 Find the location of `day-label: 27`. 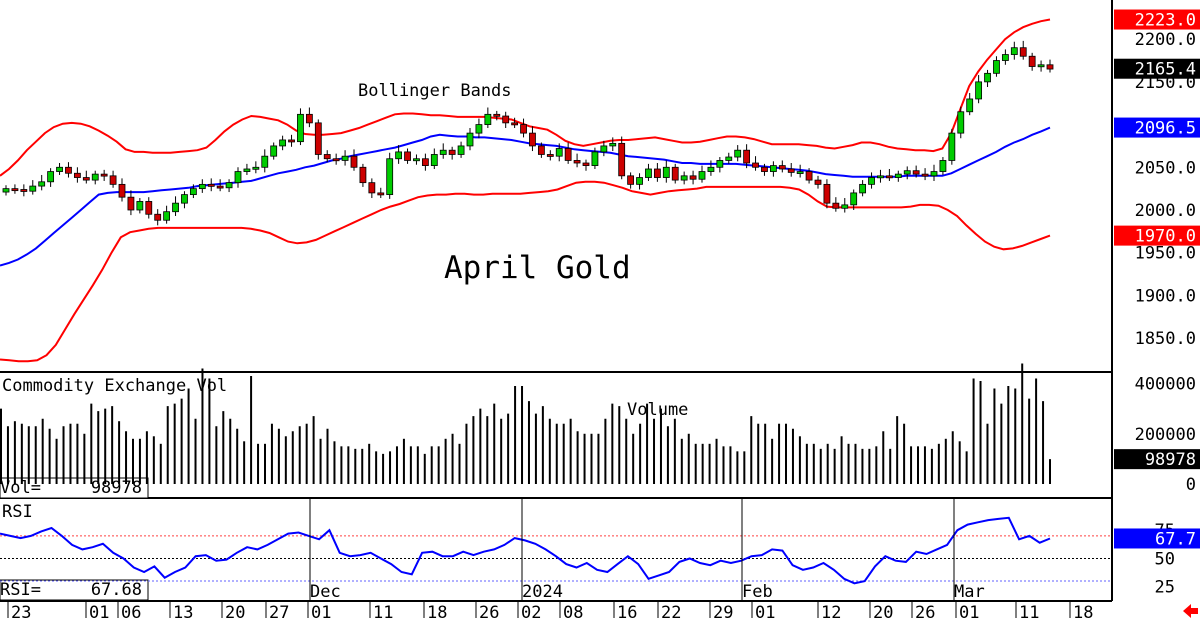

day-label: 27 is located at coordinates (279, 612).